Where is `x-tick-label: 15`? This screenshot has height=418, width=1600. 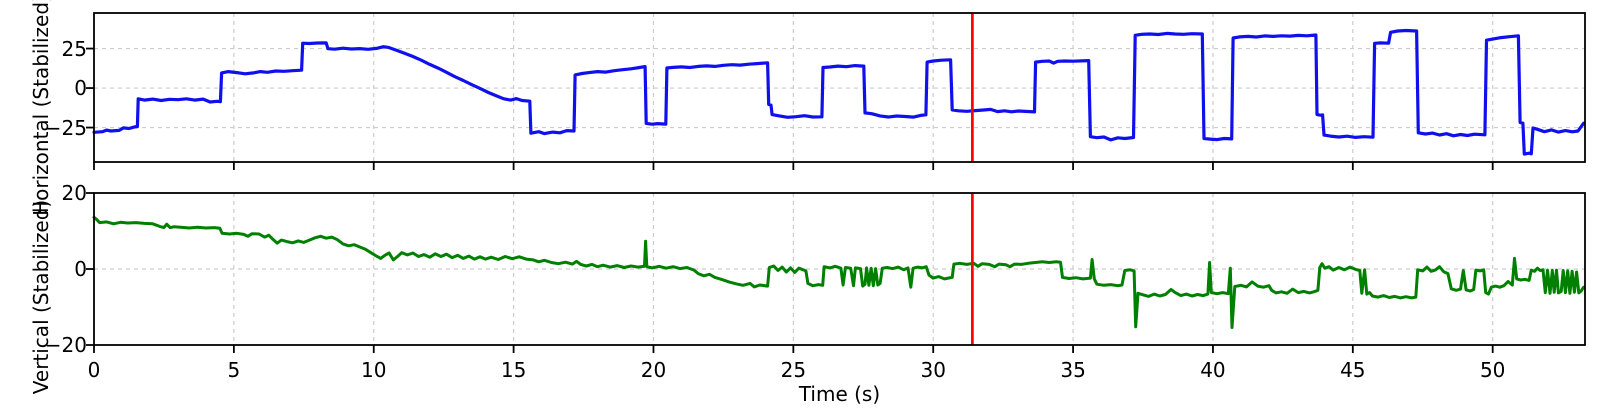 x-tick-label: 15 is located at coordinates (513, 370).